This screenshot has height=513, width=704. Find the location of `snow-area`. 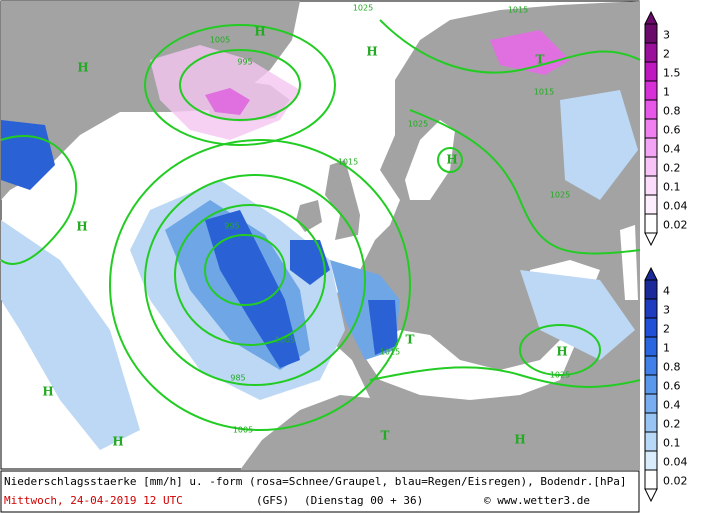

snow-area is located at coordinates (530, 52).